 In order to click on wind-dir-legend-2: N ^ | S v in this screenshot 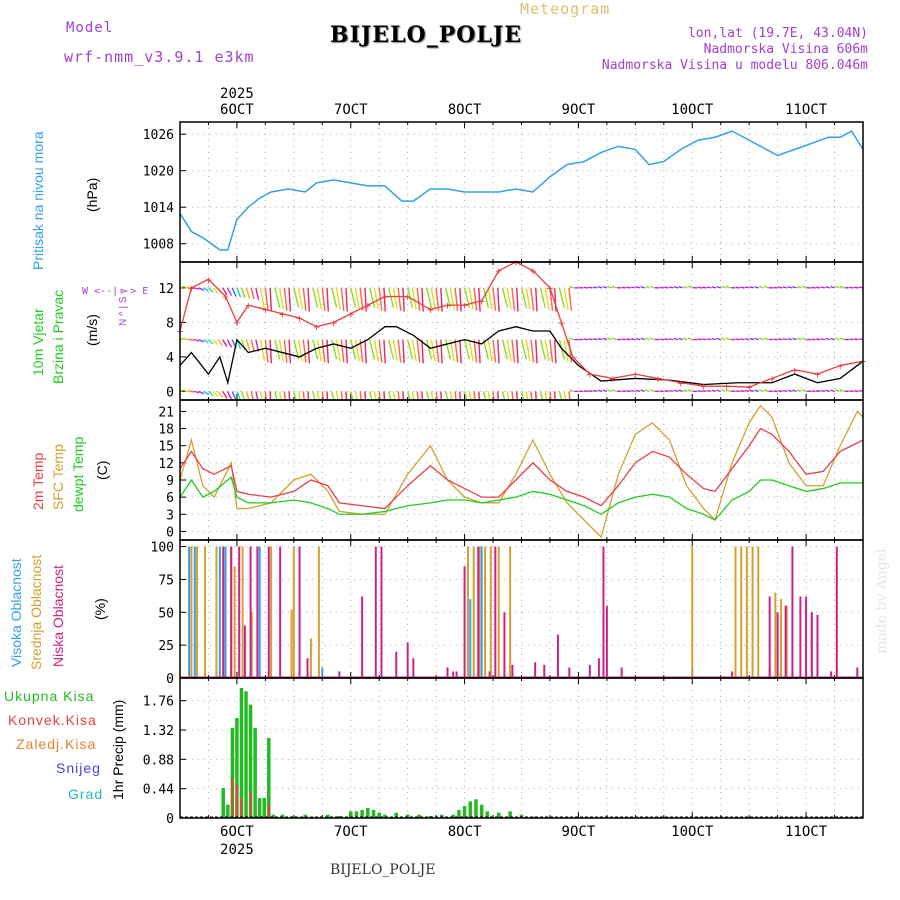, I will do `click(123, 307)`.